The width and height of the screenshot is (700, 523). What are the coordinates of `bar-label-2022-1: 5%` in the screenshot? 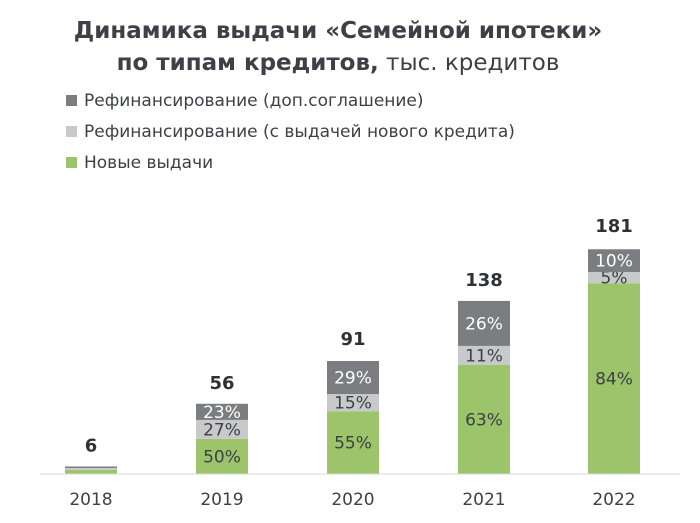 It's located at (614, 279).